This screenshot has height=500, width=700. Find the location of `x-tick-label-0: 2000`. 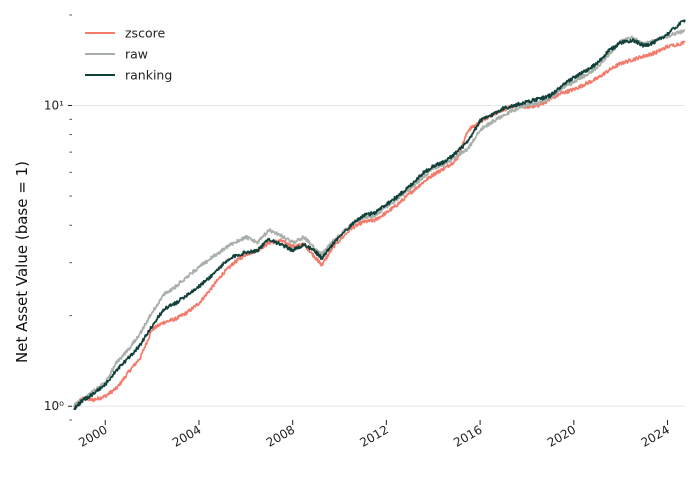

x-tick-label-0: 2000 is located at coordinates (92, 435).